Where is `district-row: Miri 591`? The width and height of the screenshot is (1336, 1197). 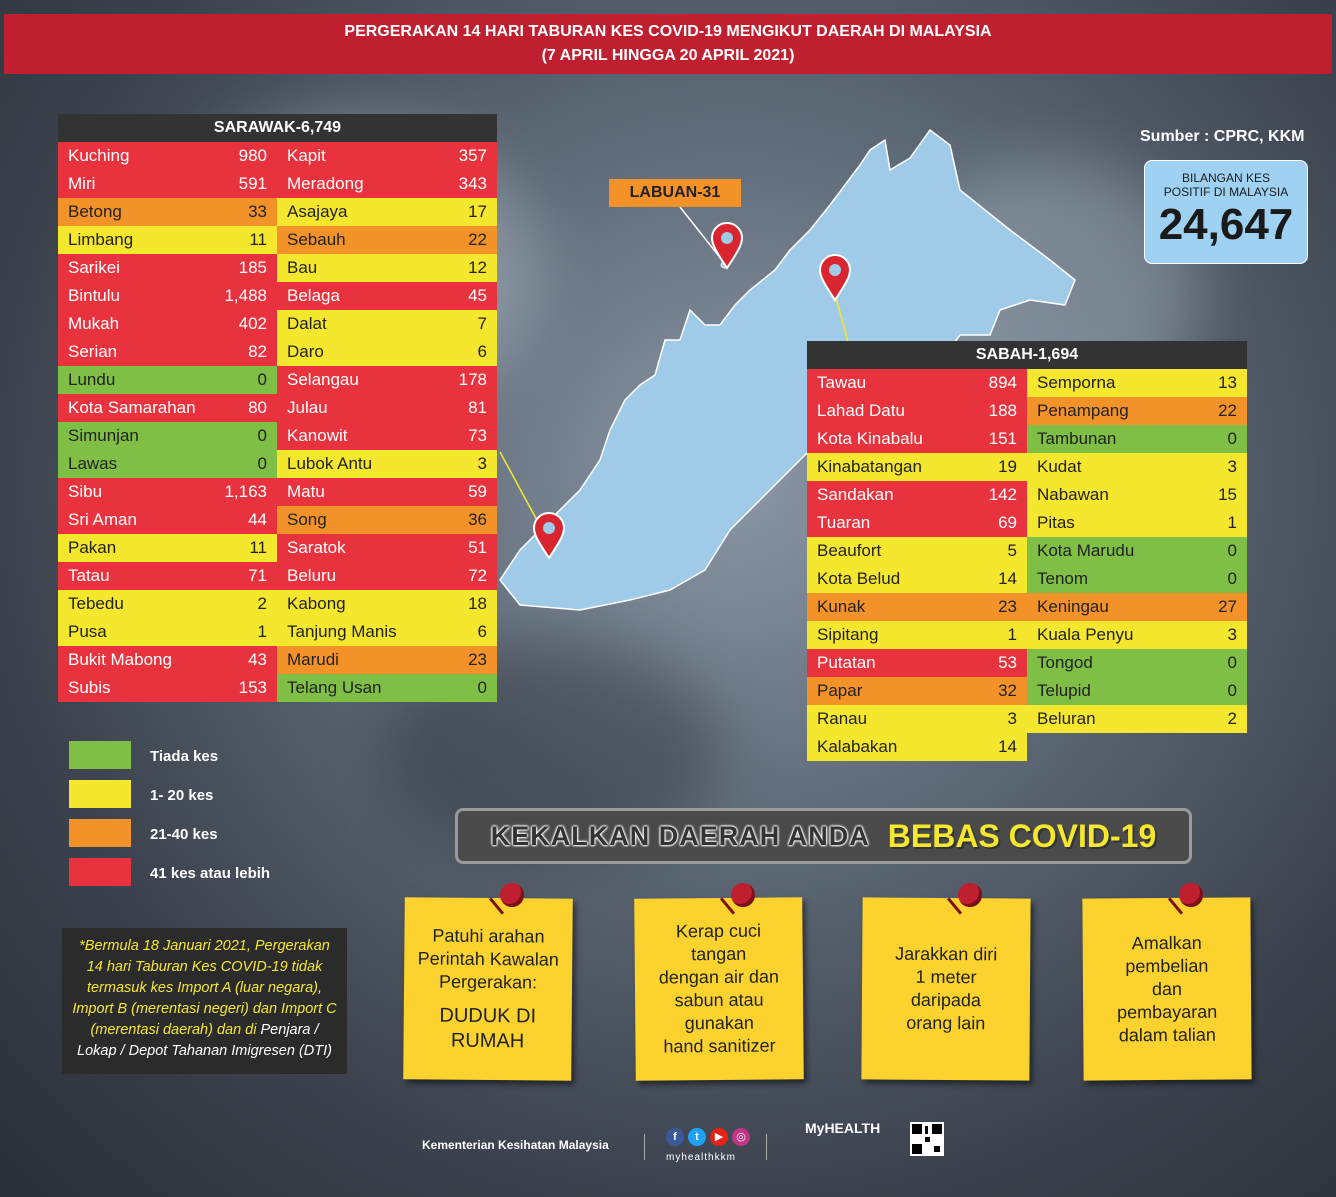
district-row: Miri 591 is located at coordinates (167, 184).